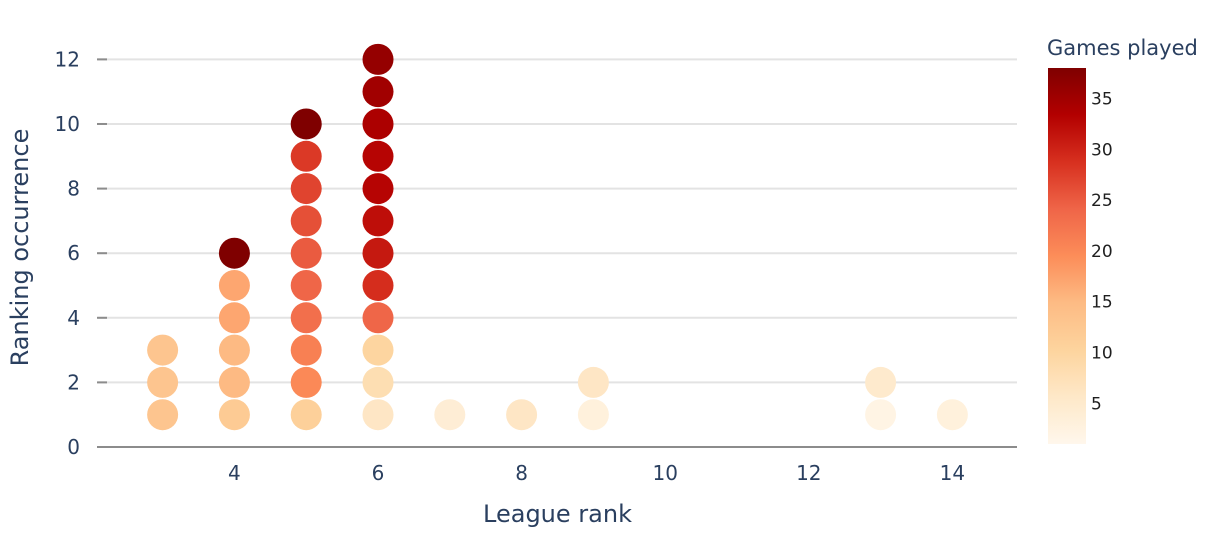  I want to click on colorbar-tick-label: 10, so click(1102, 354).